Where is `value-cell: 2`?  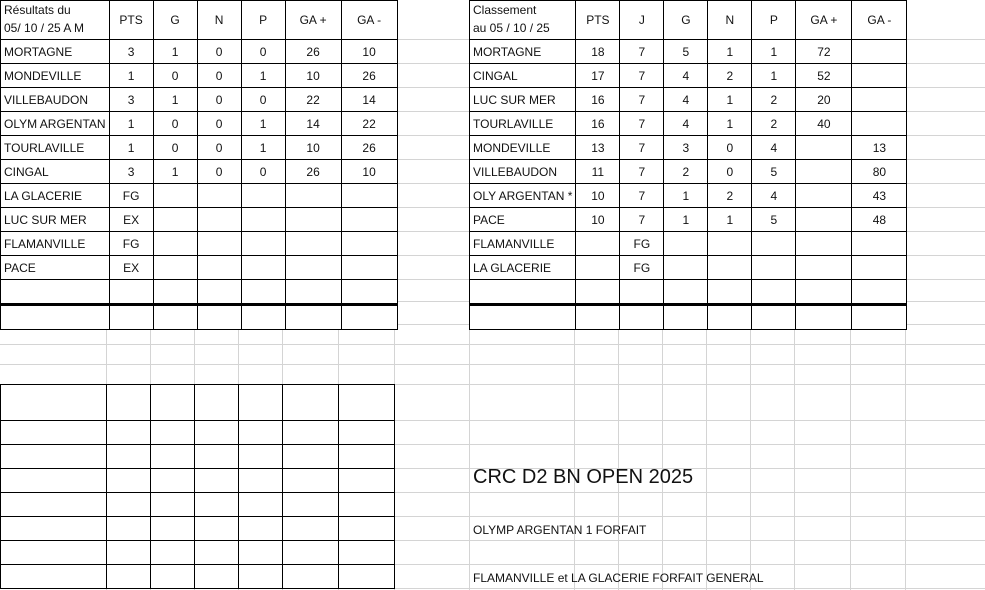
value-cell: 2 is located at coordinates (686, 171).